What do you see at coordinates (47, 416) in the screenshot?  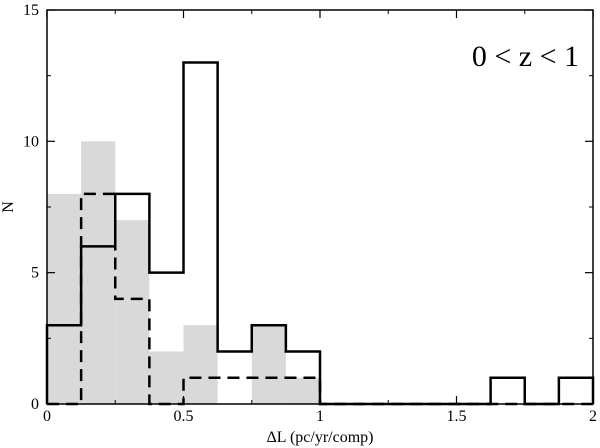 I see `x-tick-label: 0` at bounding box center [47, 416].